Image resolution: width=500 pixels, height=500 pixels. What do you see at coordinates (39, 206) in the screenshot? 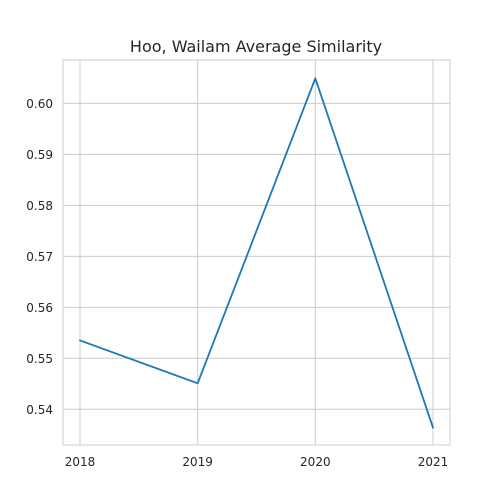
I see `y-tick-label: 0.58` at bounding box center [39, 206].